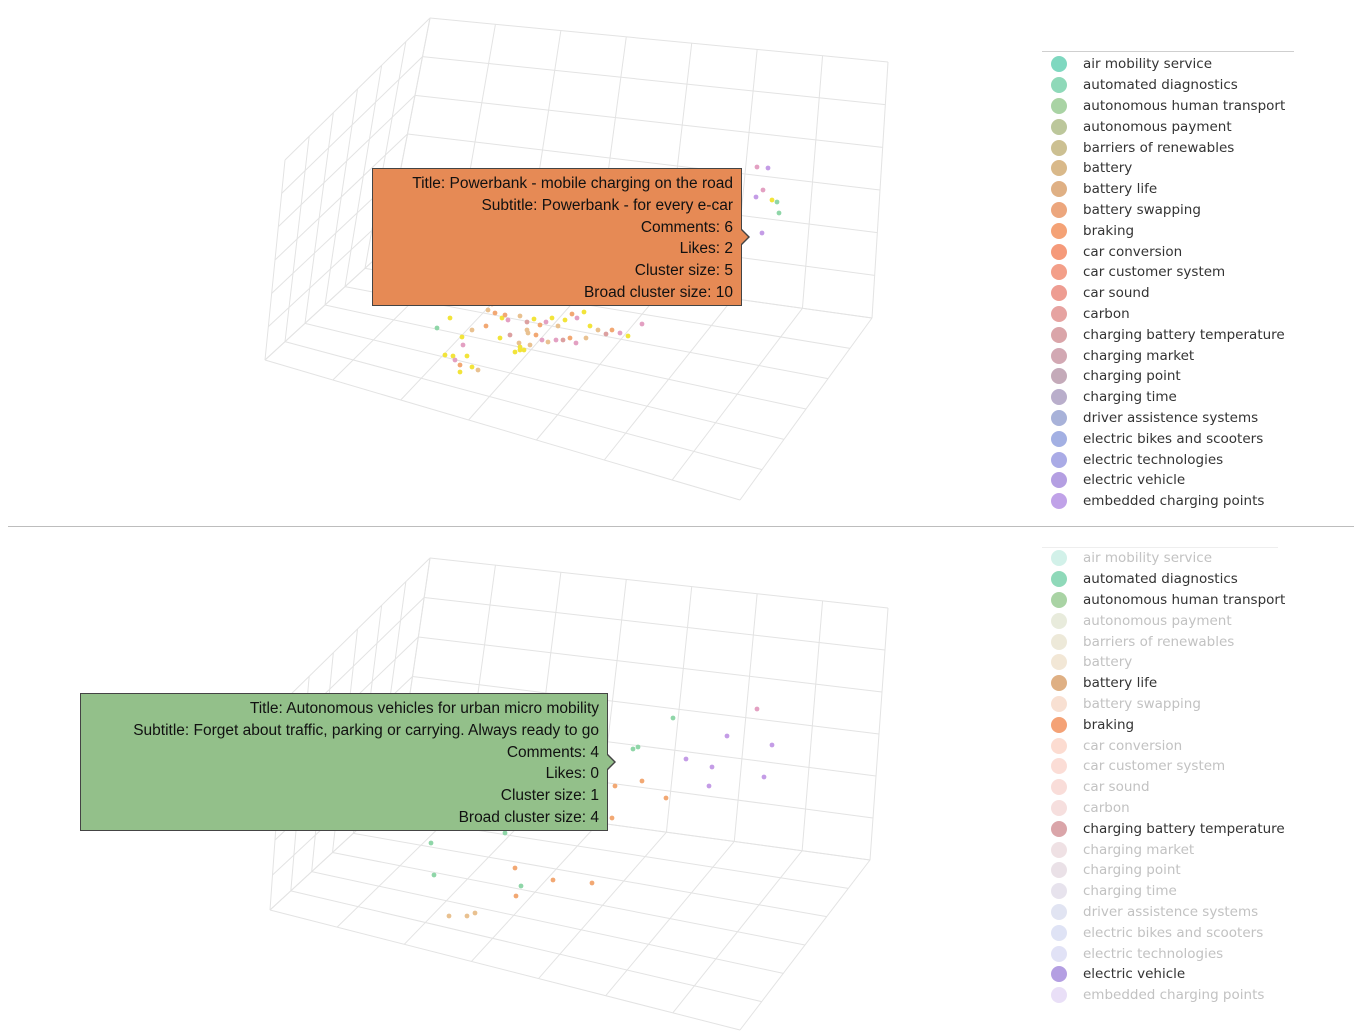  What do you see at coordinates (1168, 189) in the screenshot?
I see `legend-item-battery-life: battery life` at bounding box center [1168, 189].